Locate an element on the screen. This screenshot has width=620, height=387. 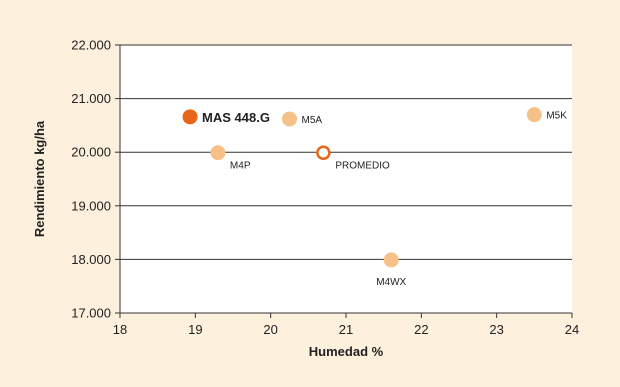
x-tick-label: 21 is located at coordinates (346, 329).